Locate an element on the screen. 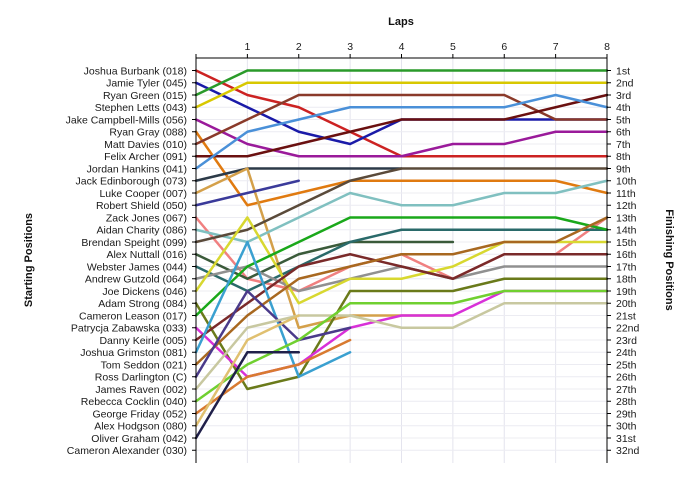  x-tick-label: 4 is located at coordinates (402, 47).